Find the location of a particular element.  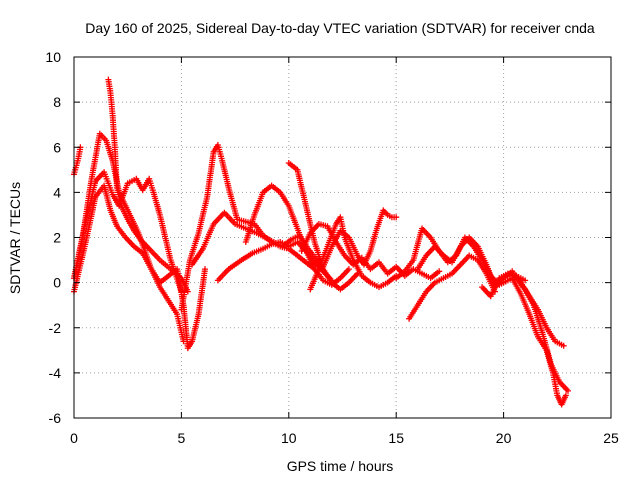

y-tick-label: -6 is located at coordinates (55, 418).